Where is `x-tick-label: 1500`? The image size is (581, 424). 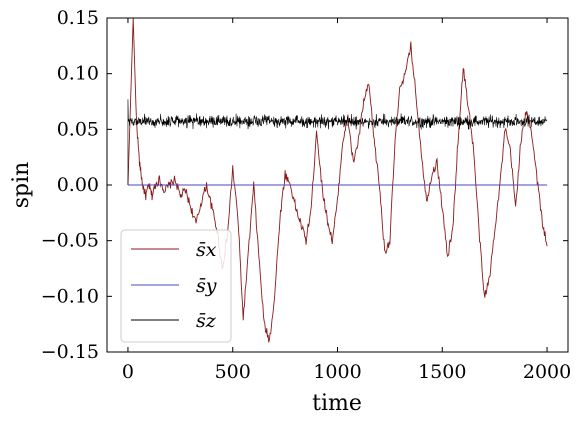
x-tick-label: 1500 is located at coordinates (442, 372).